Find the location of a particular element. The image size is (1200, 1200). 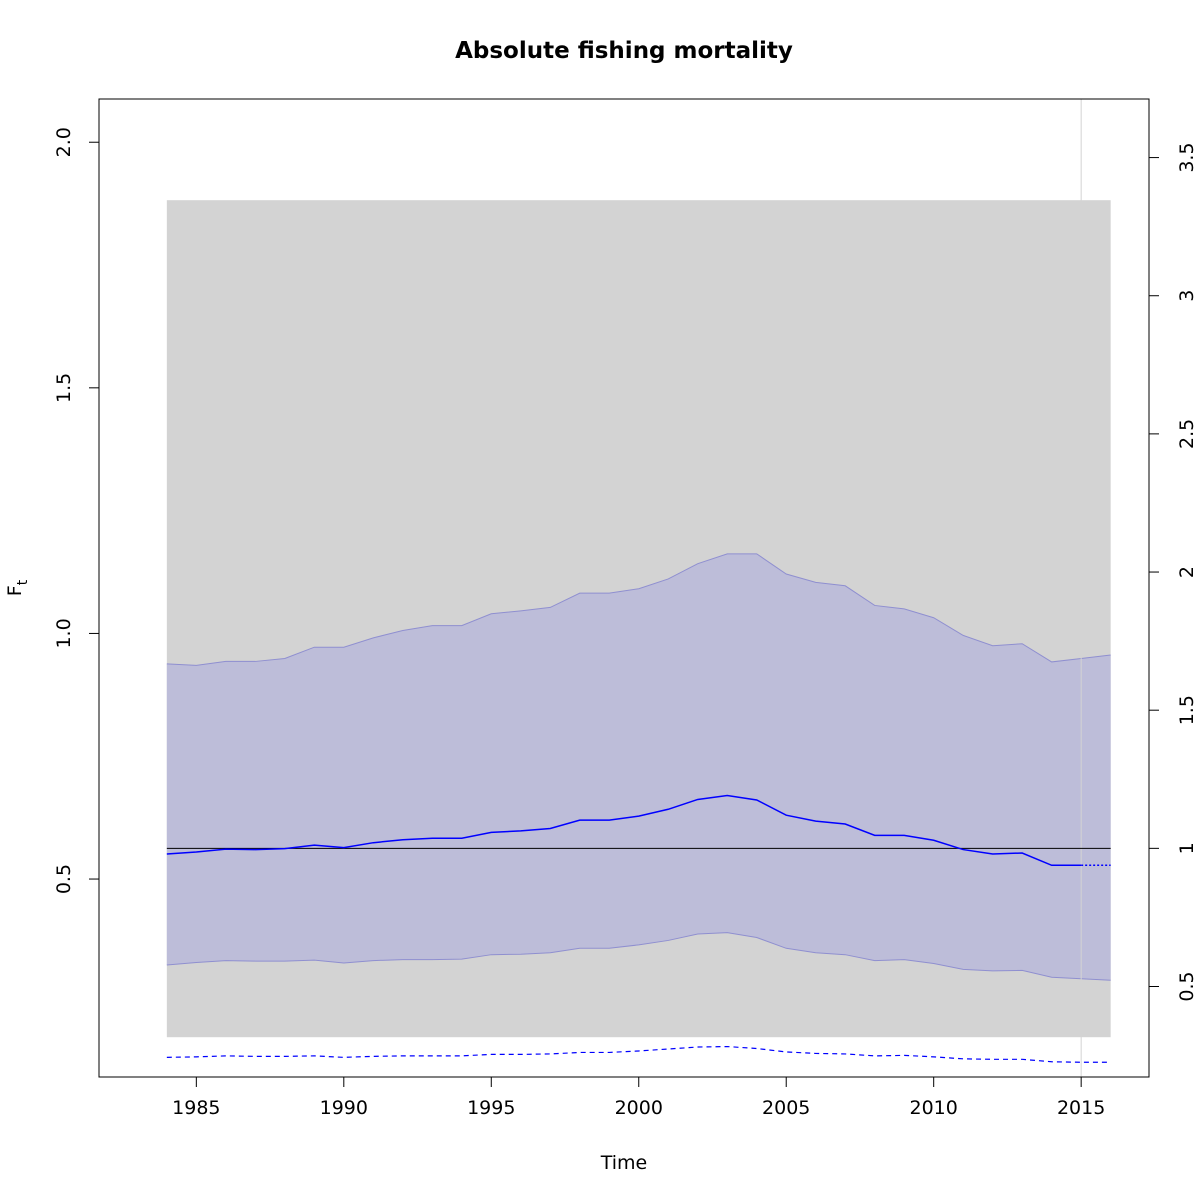

y-axis-left: 0.5 1.0 1.5 2.0 is located at coordinates (76, 510).